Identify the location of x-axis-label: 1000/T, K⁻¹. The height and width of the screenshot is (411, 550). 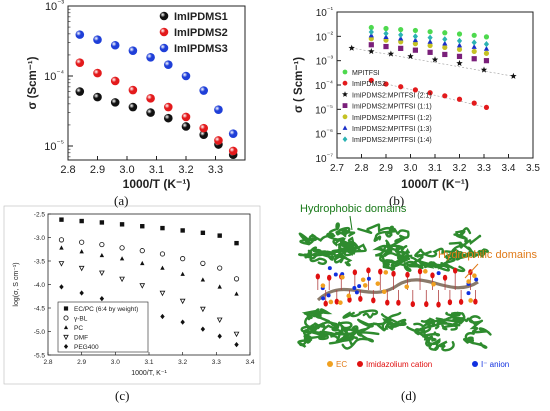
(149, 373).